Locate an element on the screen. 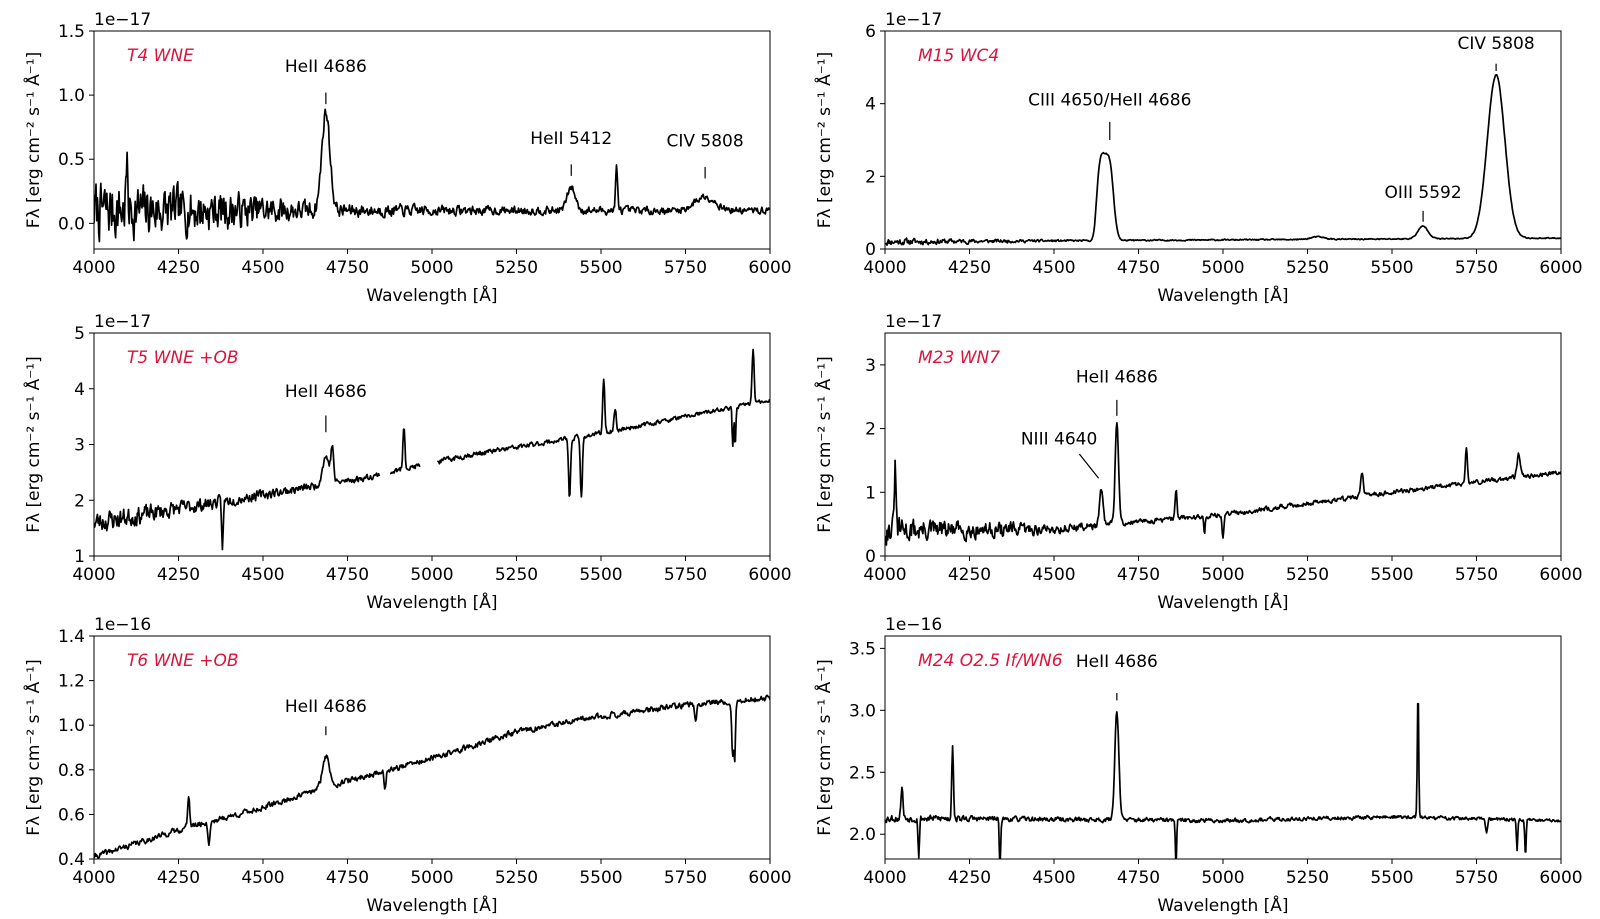  panel-tag: T6 WNE +OB is located at coordinates (183, 661).